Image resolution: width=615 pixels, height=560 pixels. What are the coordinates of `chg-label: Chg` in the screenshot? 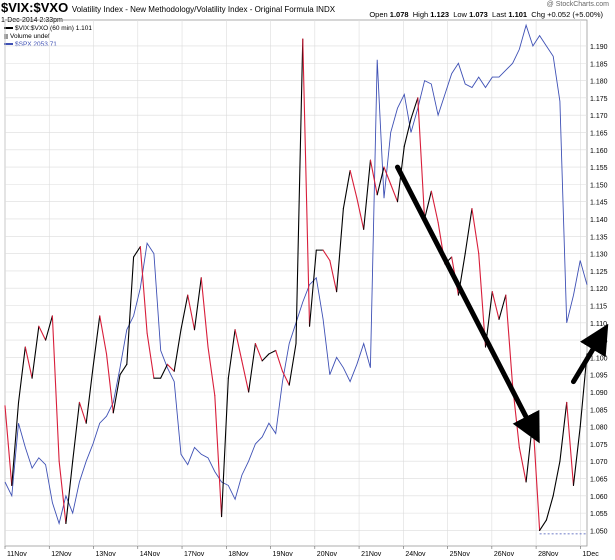 It's located at (538, 14).